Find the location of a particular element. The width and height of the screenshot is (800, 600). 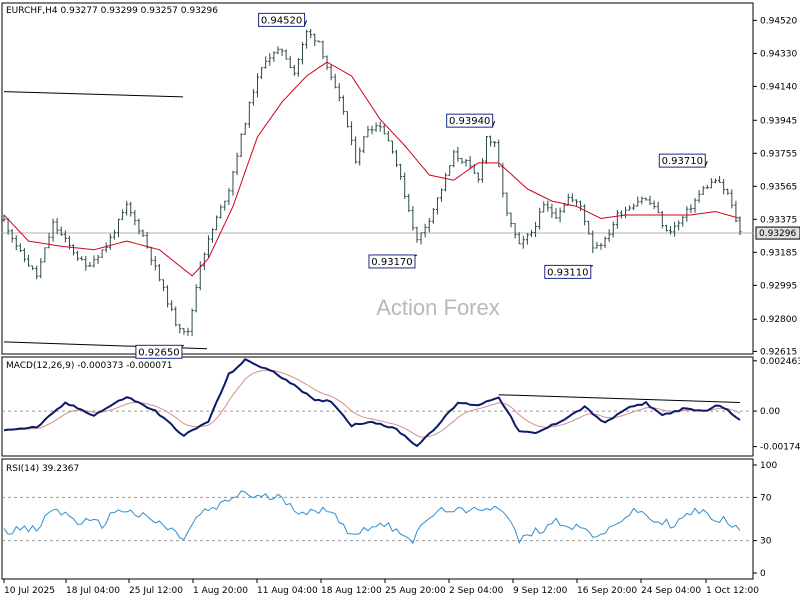

callout-label: 0.94520 is located at coordinates (281, 20).